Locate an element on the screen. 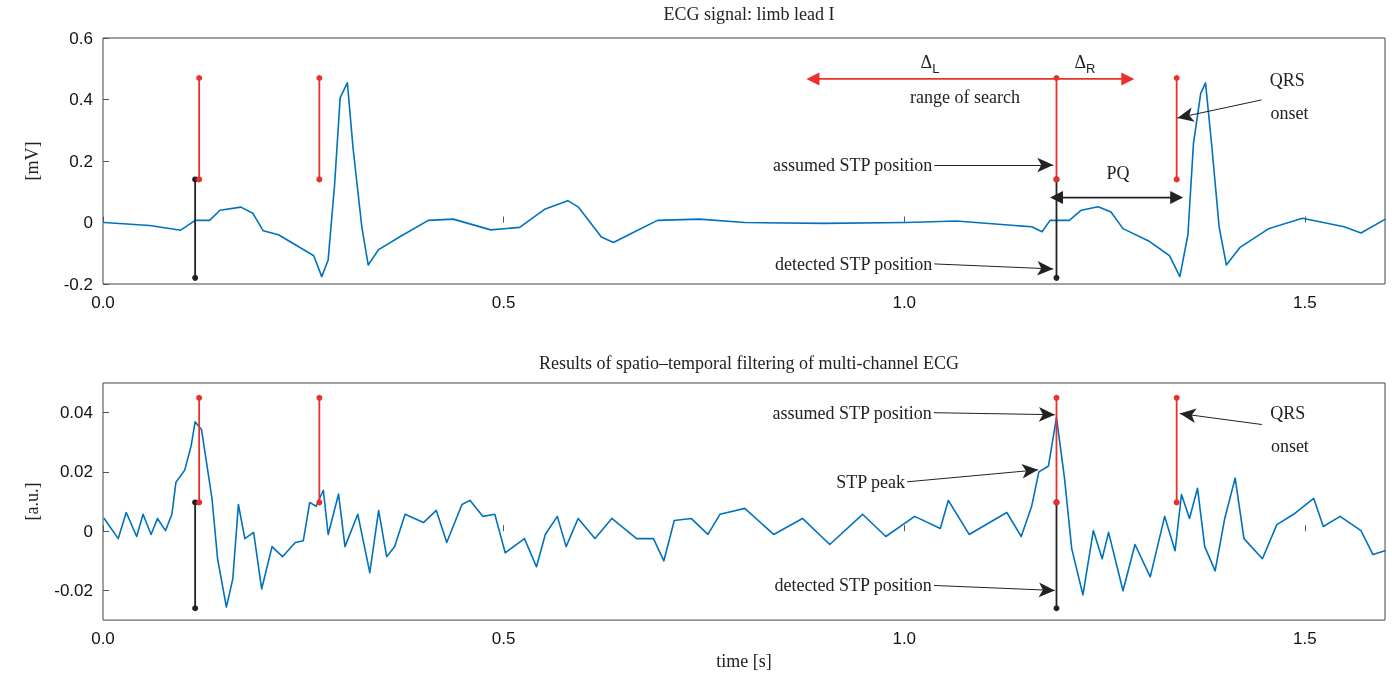 The height and width of the screenshot is (675, 1392). y-tick-label: -0.2 is located at coordinates (78, 284).